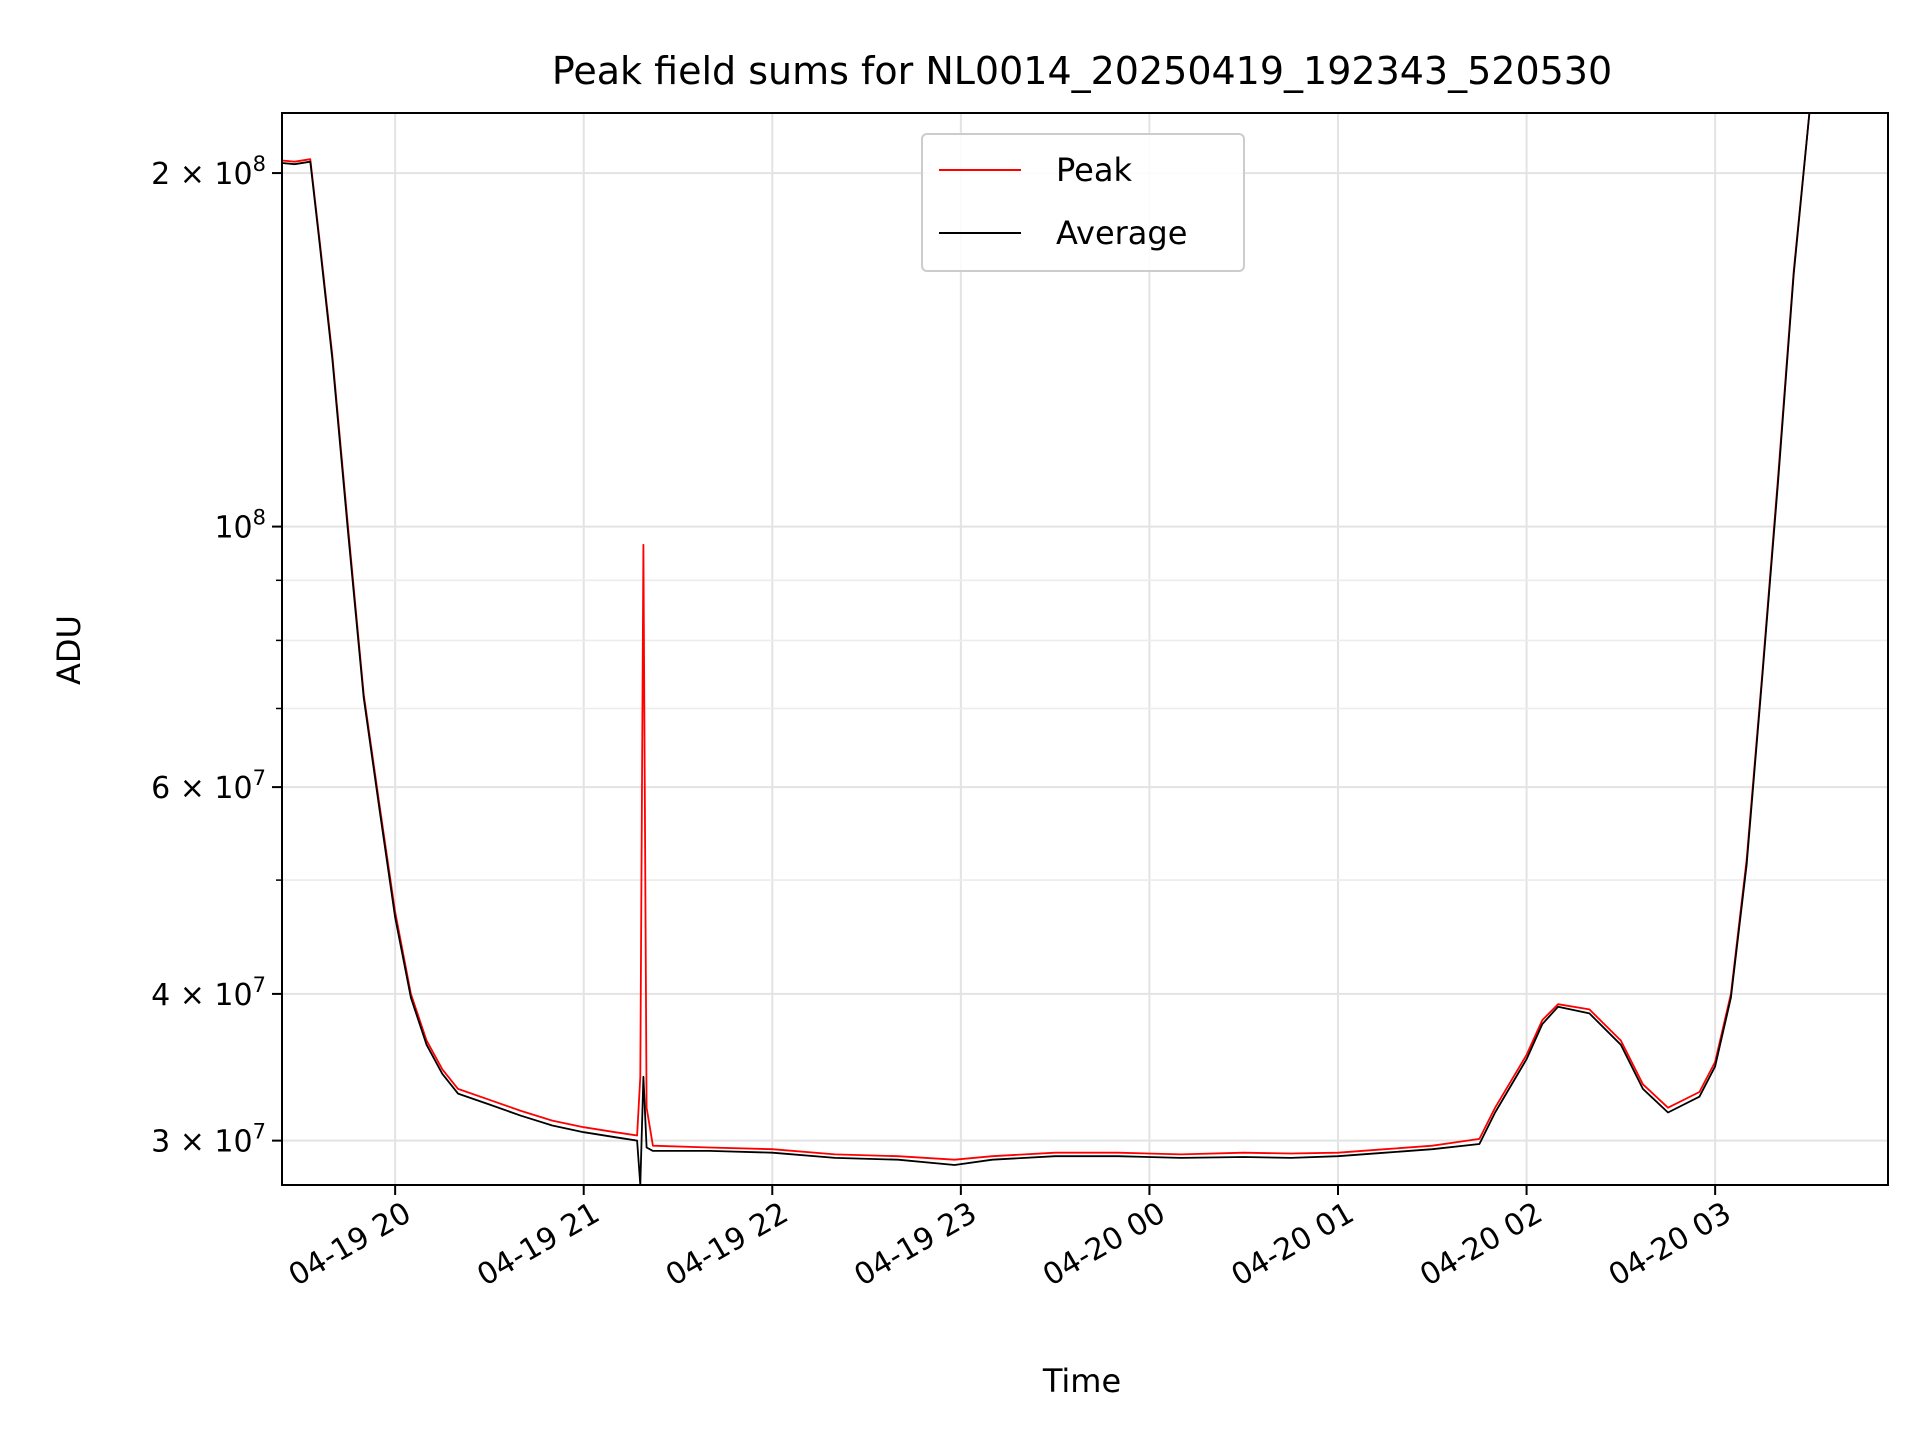 This screenshot has width=1920, height=1440. Describe the element at coordinates (1094, 170) in the screenshot. I see `legend-label-peak: Peak` at that location.